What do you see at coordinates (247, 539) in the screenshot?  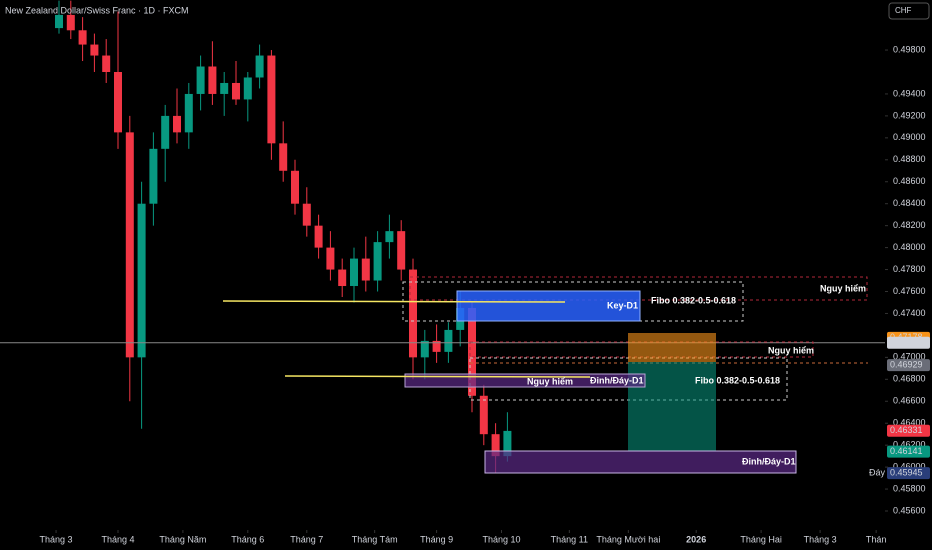 I see `x-tick-label: Tháng 6` at bounding box center [247, 539].